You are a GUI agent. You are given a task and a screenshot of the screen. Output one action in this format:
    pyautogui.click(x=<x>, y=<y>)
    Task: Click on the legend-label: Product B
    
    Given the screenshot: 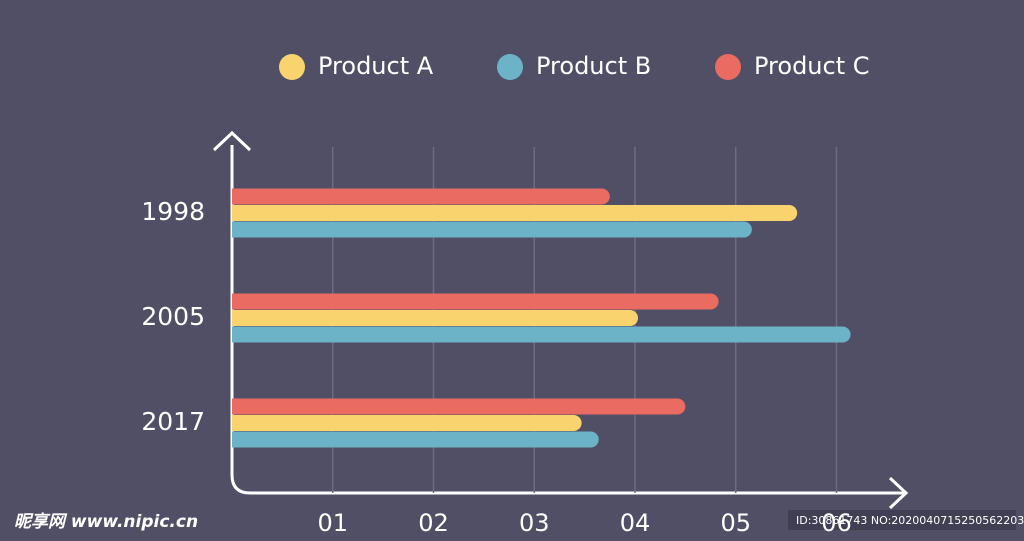 What is the action you would take?
    pyautogui.click(x=593, y=66)
    